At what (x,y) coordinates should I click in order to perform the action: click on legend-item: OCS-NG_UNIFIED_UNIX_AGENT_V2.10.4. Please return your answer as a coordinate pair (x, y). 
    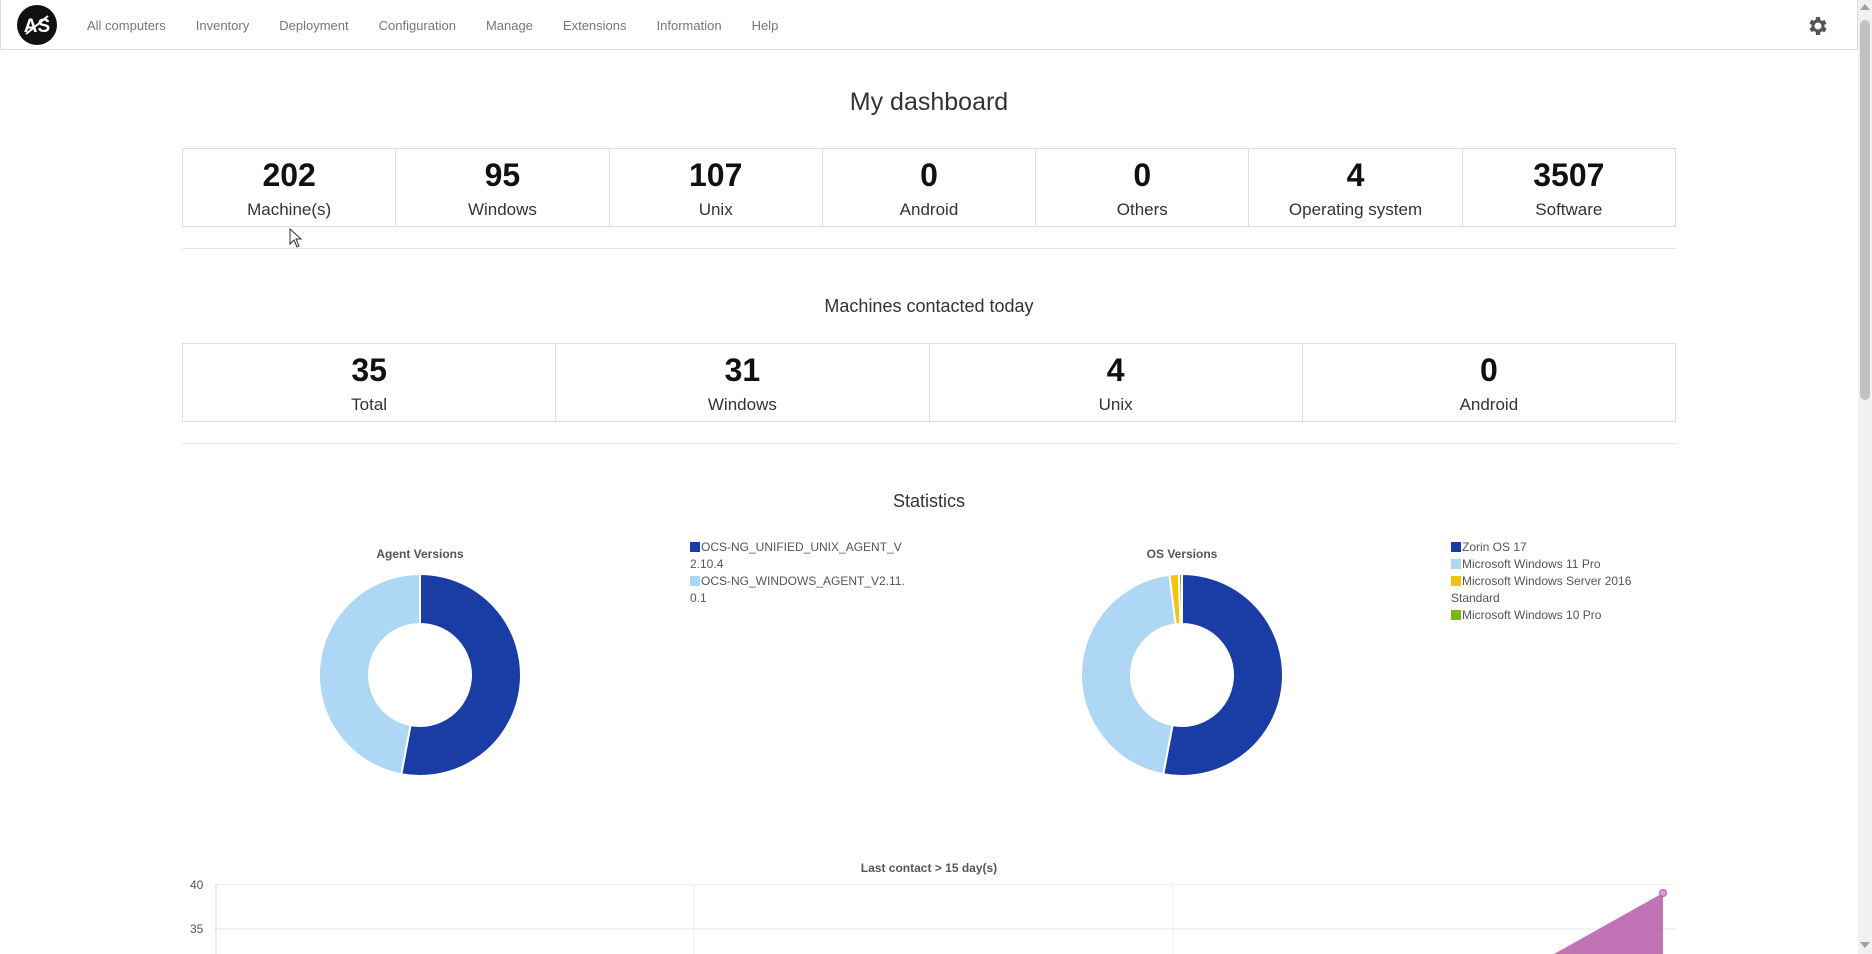
    Looking at the image, I should click on (800, 556).